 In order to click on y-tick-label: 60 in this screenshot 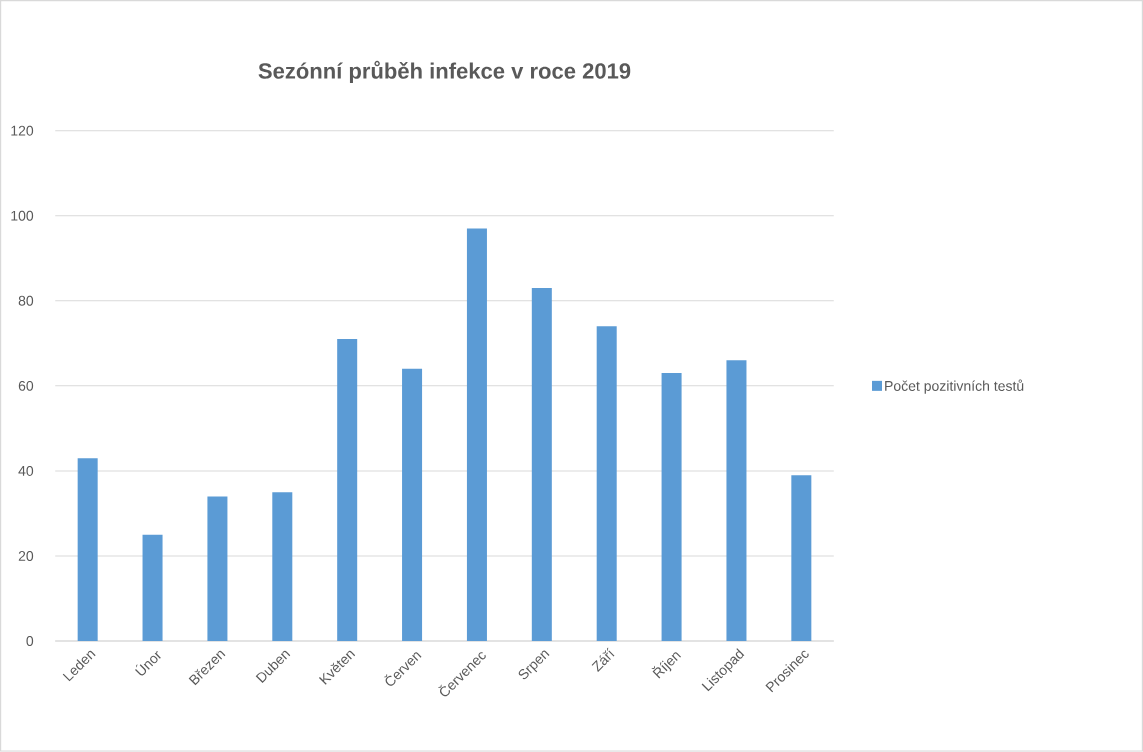, I will do `click(26, 386)`.